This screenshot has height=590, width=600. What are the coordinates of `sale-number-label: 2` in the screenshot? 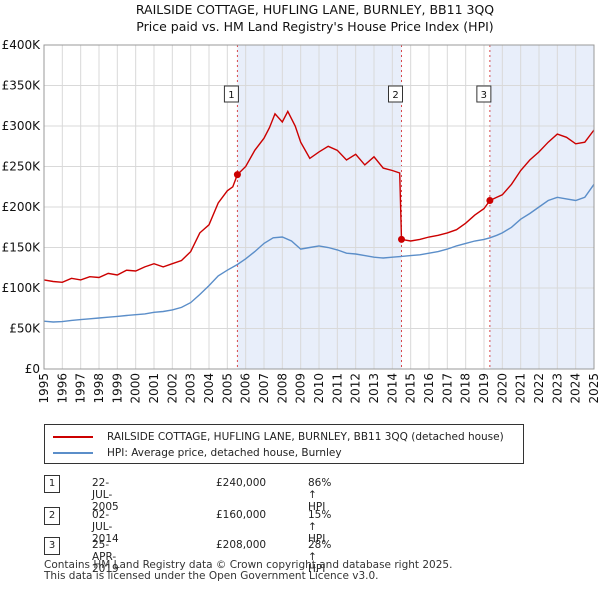 It's located at (395, 95).